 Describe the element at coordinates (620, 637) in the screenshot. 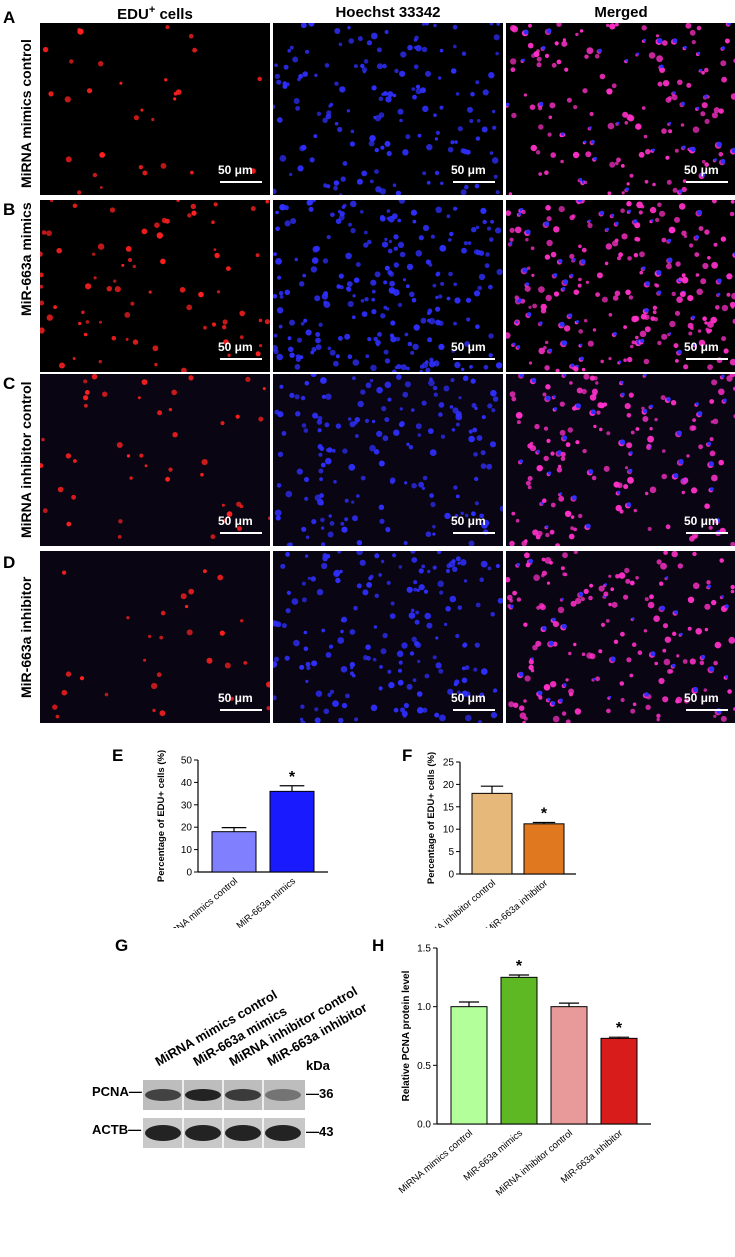

I see `micrograph-merged-row-d: 50 μm` at that location.